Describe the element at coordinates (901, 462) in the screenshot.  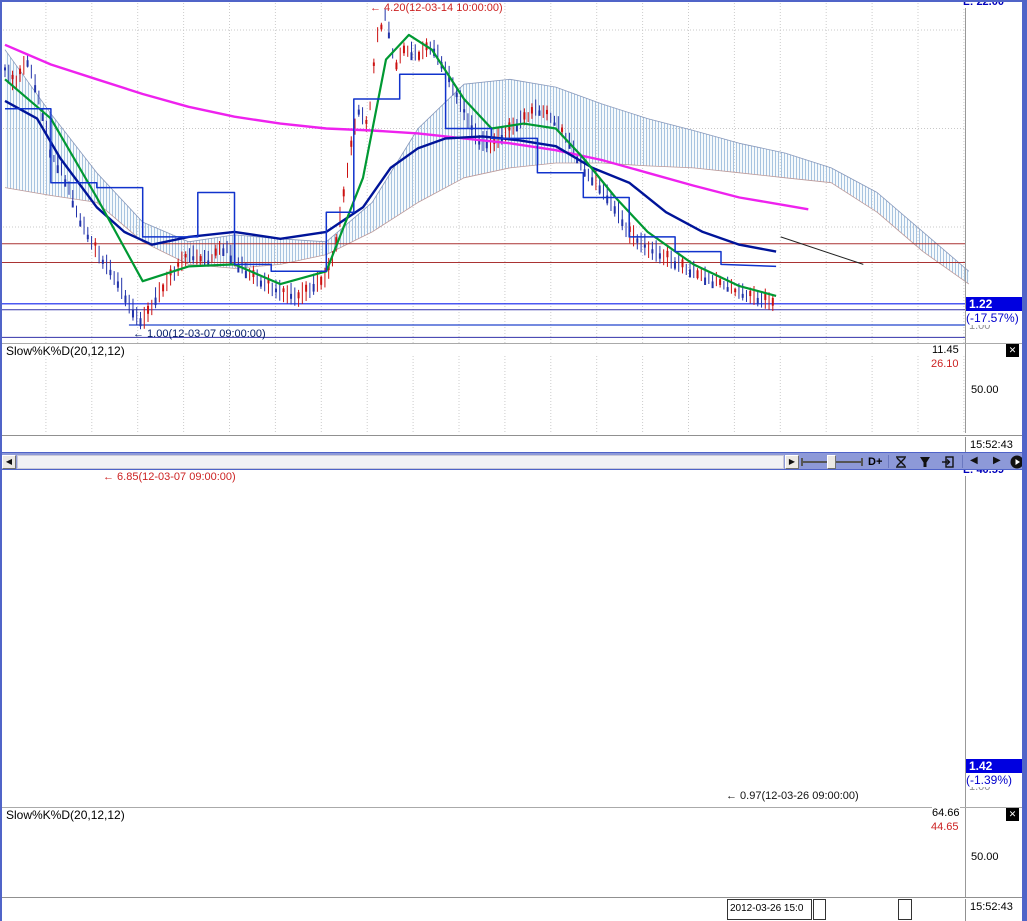
I see `fit-chart-icon` at that location.